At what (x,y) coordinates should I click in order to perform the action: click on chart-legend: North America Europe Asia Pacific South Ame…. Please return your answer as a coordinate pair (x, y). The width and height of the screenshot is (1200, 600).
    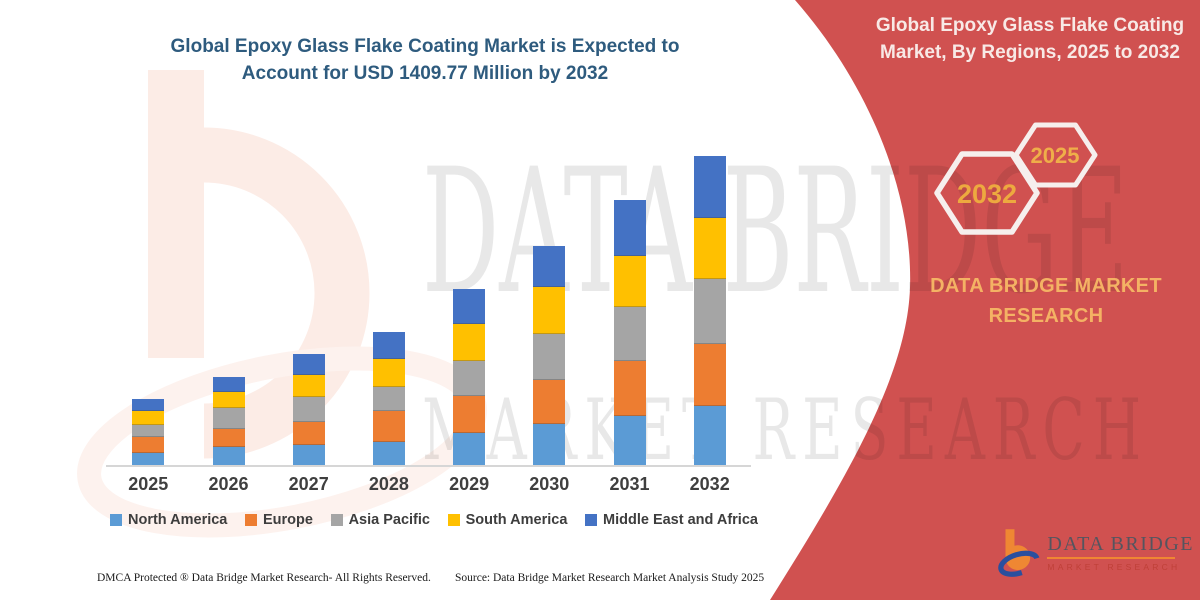
    Looking at the image, I should click on (434, 520).